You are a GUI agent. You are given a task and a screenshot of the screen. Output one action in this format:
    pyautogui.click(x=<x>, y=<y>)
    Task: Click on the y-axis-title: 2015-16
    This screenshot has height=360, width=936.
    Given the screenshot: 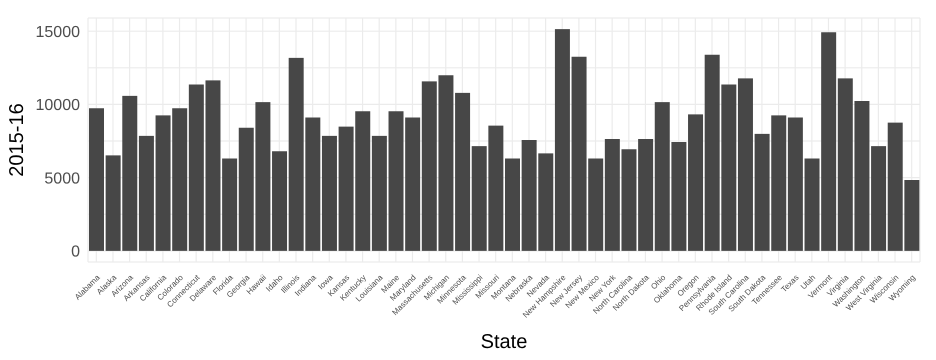 What is the action you would take?
    pyautogui.click(x=17, y=140)
    